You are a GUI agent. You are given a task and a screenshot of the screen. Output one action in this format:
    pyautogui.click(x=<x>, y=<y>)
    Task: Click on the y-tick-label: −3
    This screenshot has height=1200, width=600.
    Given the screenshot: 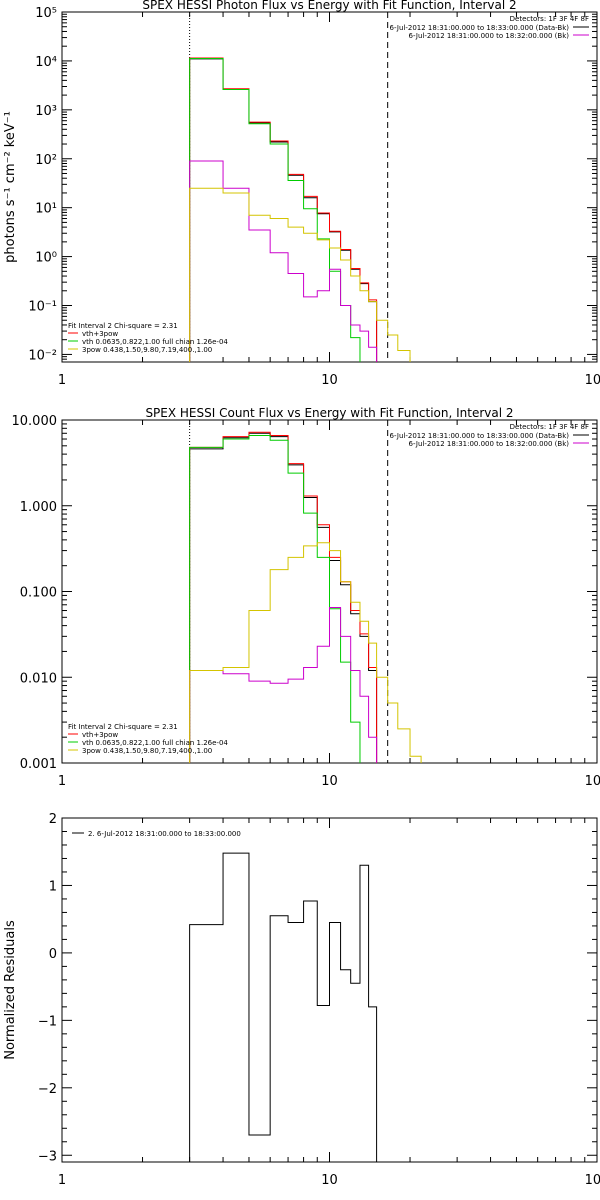 What is the action you would take?
    pyautogui.click(x=47, y=1156)
    